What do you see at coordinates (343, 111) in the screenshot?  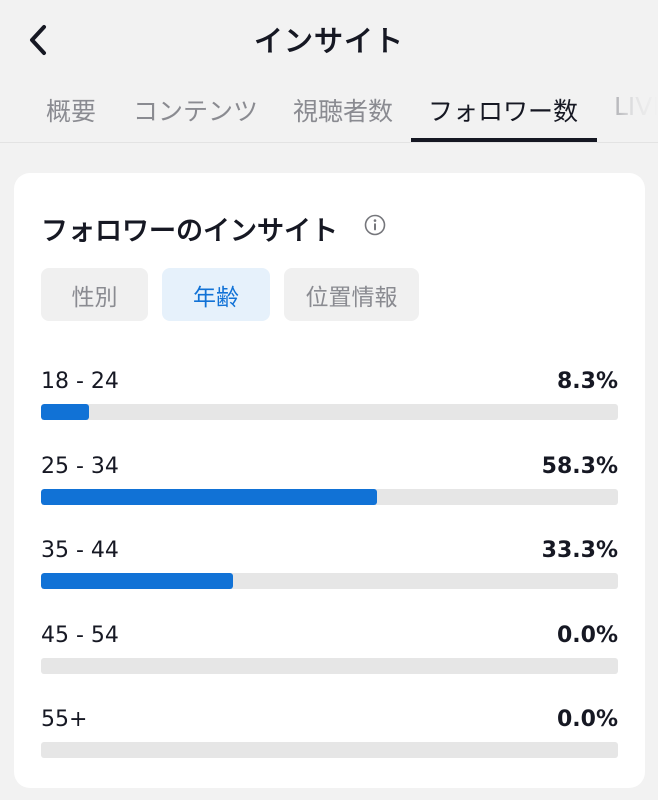 I see `tab-viewers: 視聴者数` at bounding box center [343, 111].